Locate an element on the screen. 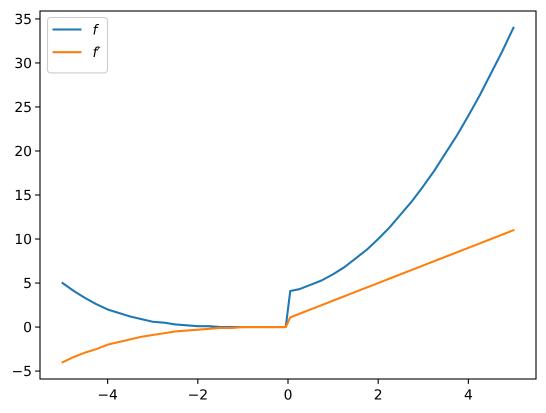 This screenshot has height=413, width=546. y-tick-label: 30 is located at coordinates (23, 64).